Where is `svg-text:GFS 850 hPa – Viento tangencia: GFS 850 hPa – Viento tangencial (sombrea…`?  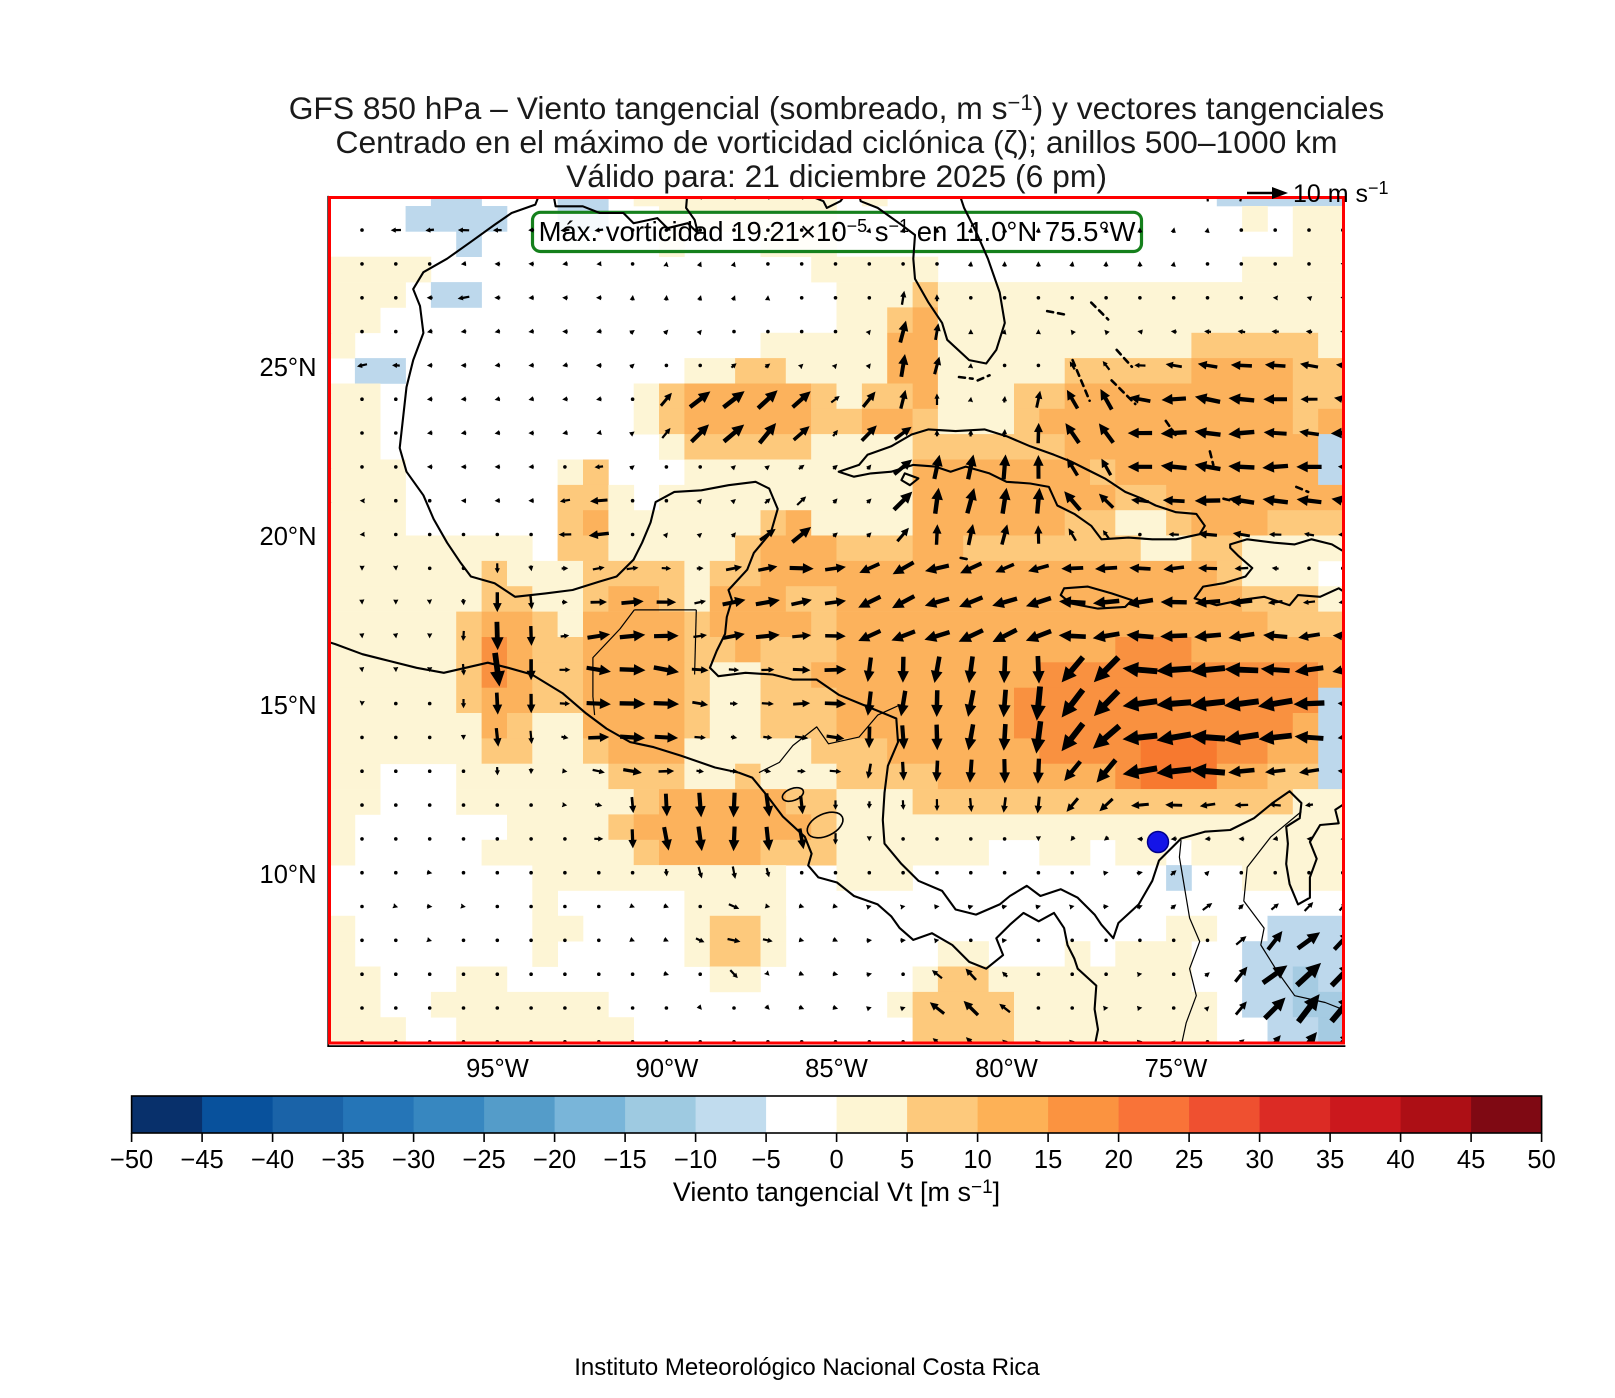
svg-text:GFS 850 hPa – Viento tangencia: GFS 850 hPa – Viento tangencial (sombrea… is located at coordinates (837, 108).